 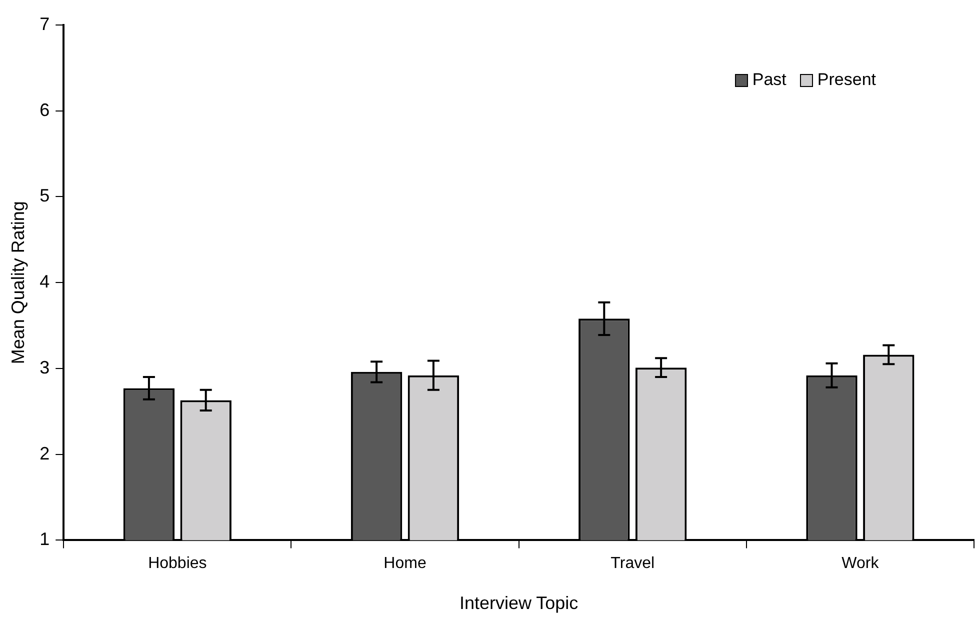 What do you see at coordinates (45, 539) in the screenshot?
I see `y-tick-label: 1` at bounding box center [45, 539].